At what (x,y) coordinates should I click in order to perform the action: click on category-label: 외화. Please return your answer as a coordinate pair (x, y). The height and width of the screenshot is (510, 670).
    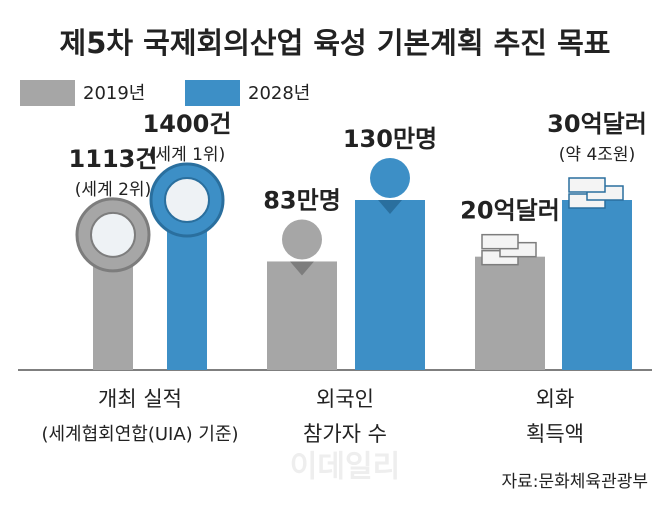
    Looking at the image, I should click on (555, 399).